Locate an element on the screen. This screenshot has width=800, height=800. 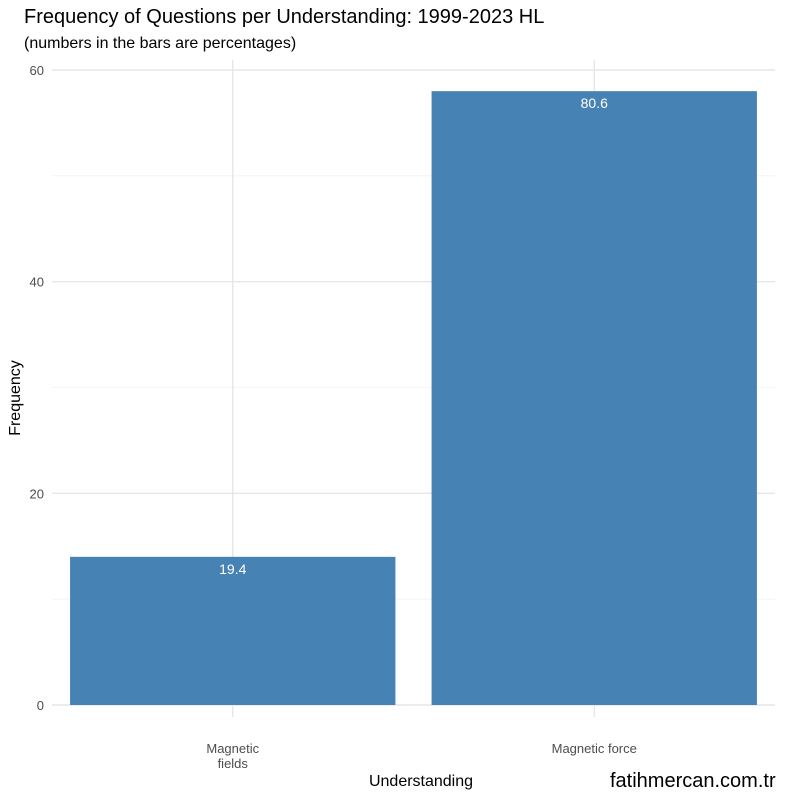
chart-subtitle: (numbers in the bars are percentages) is located at coordinates (160, 43).